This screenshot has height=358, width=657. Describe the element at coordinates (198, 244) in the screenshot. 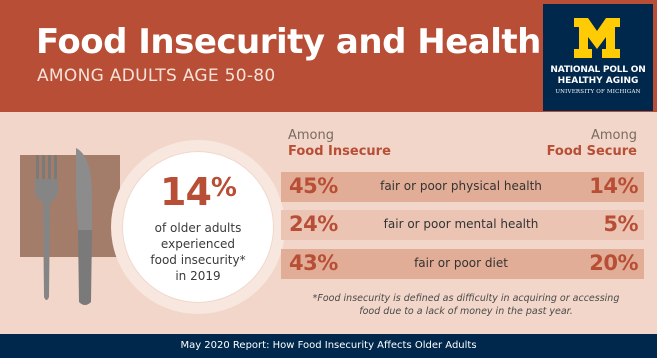

I see `plate-text-line2: experienced` at that location.